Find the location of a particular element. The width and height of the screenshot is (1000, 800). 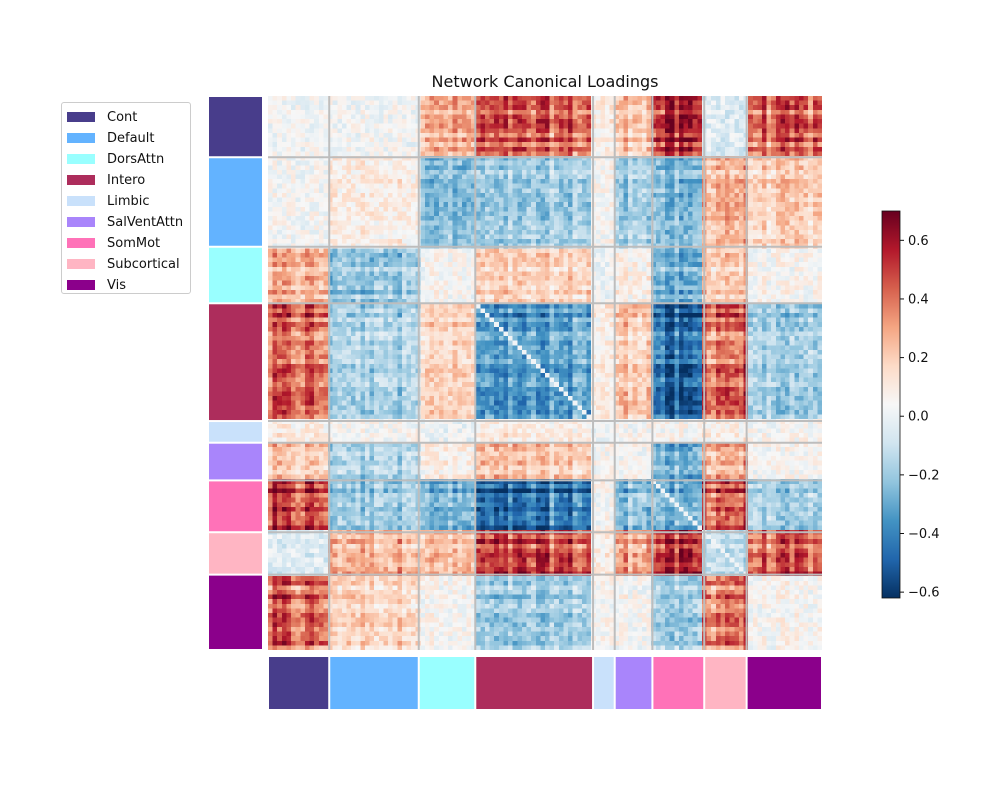

network-row-bar-salventattn is located at coordinates (235, 461).